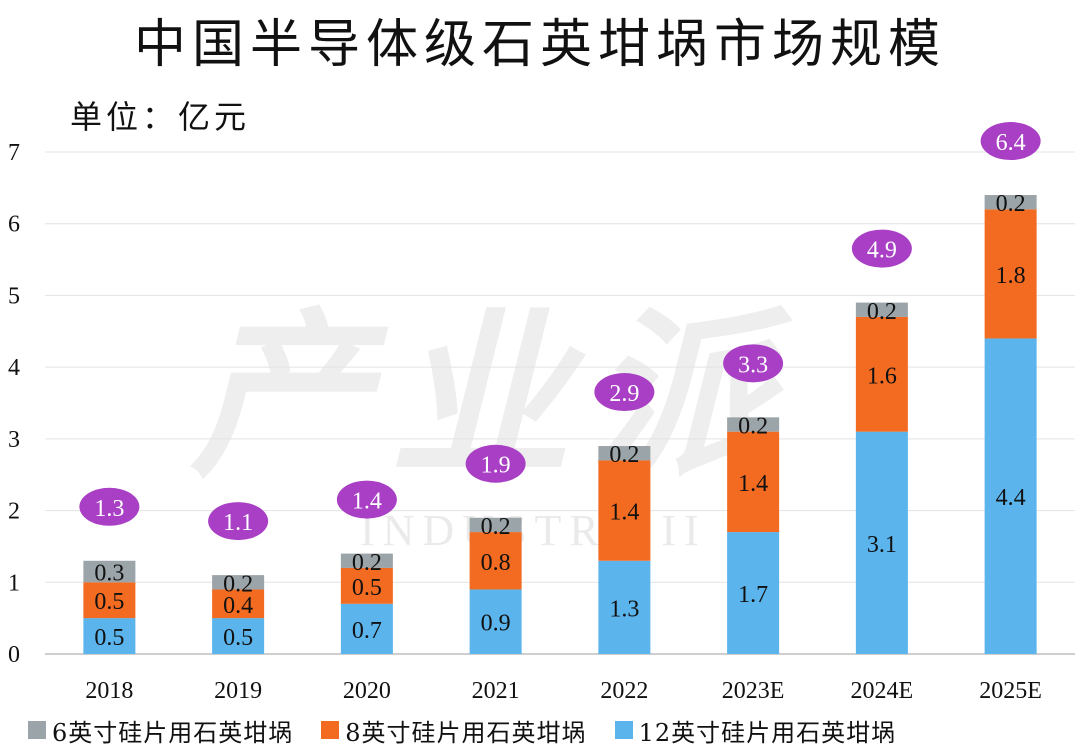 This screenshot has height=748, width=1080. Describe the element at coordinates (160, 117) in the screenshot. I see `unit-label: 单位：亿元` at that location.